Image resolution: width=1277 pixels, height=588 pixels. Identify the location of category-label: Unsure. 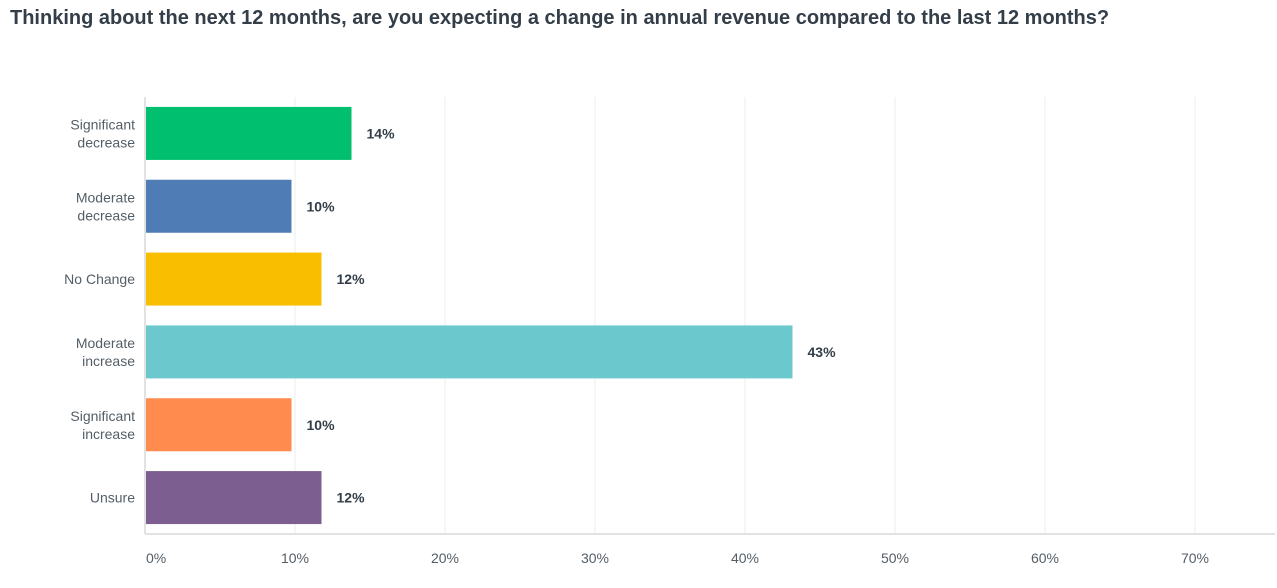
(112, 498).